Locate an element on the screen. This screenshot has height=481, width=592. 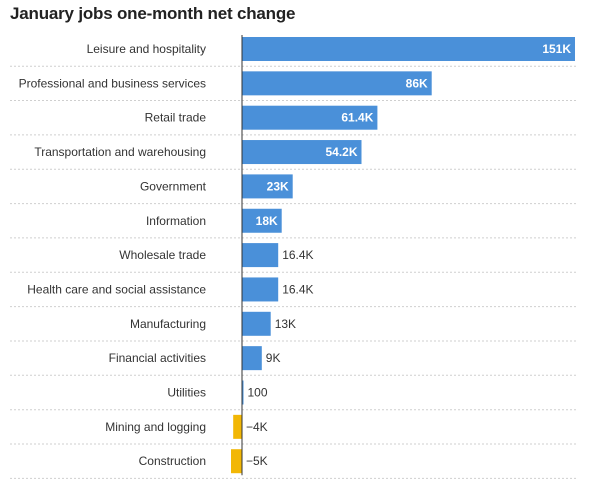
category-label: Financial activities is located at coordinates (157, 358).